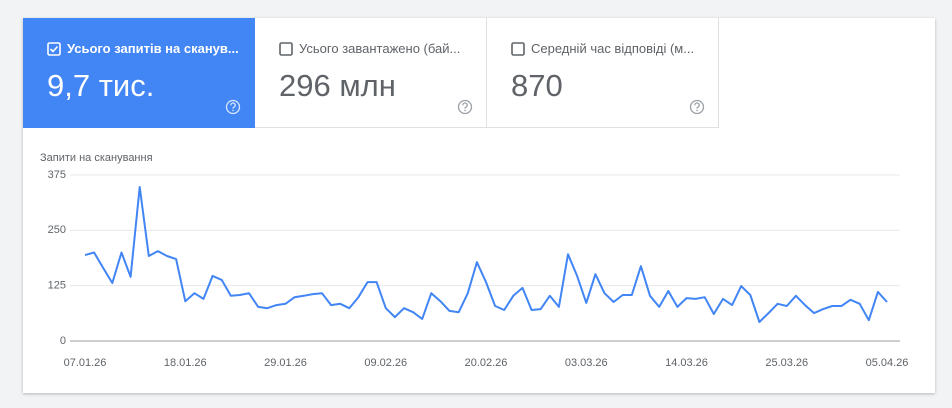 The width and height of the screenshot is (952, 408). I want to click on x-tick-label: 14.03.26, so click(686, 363).